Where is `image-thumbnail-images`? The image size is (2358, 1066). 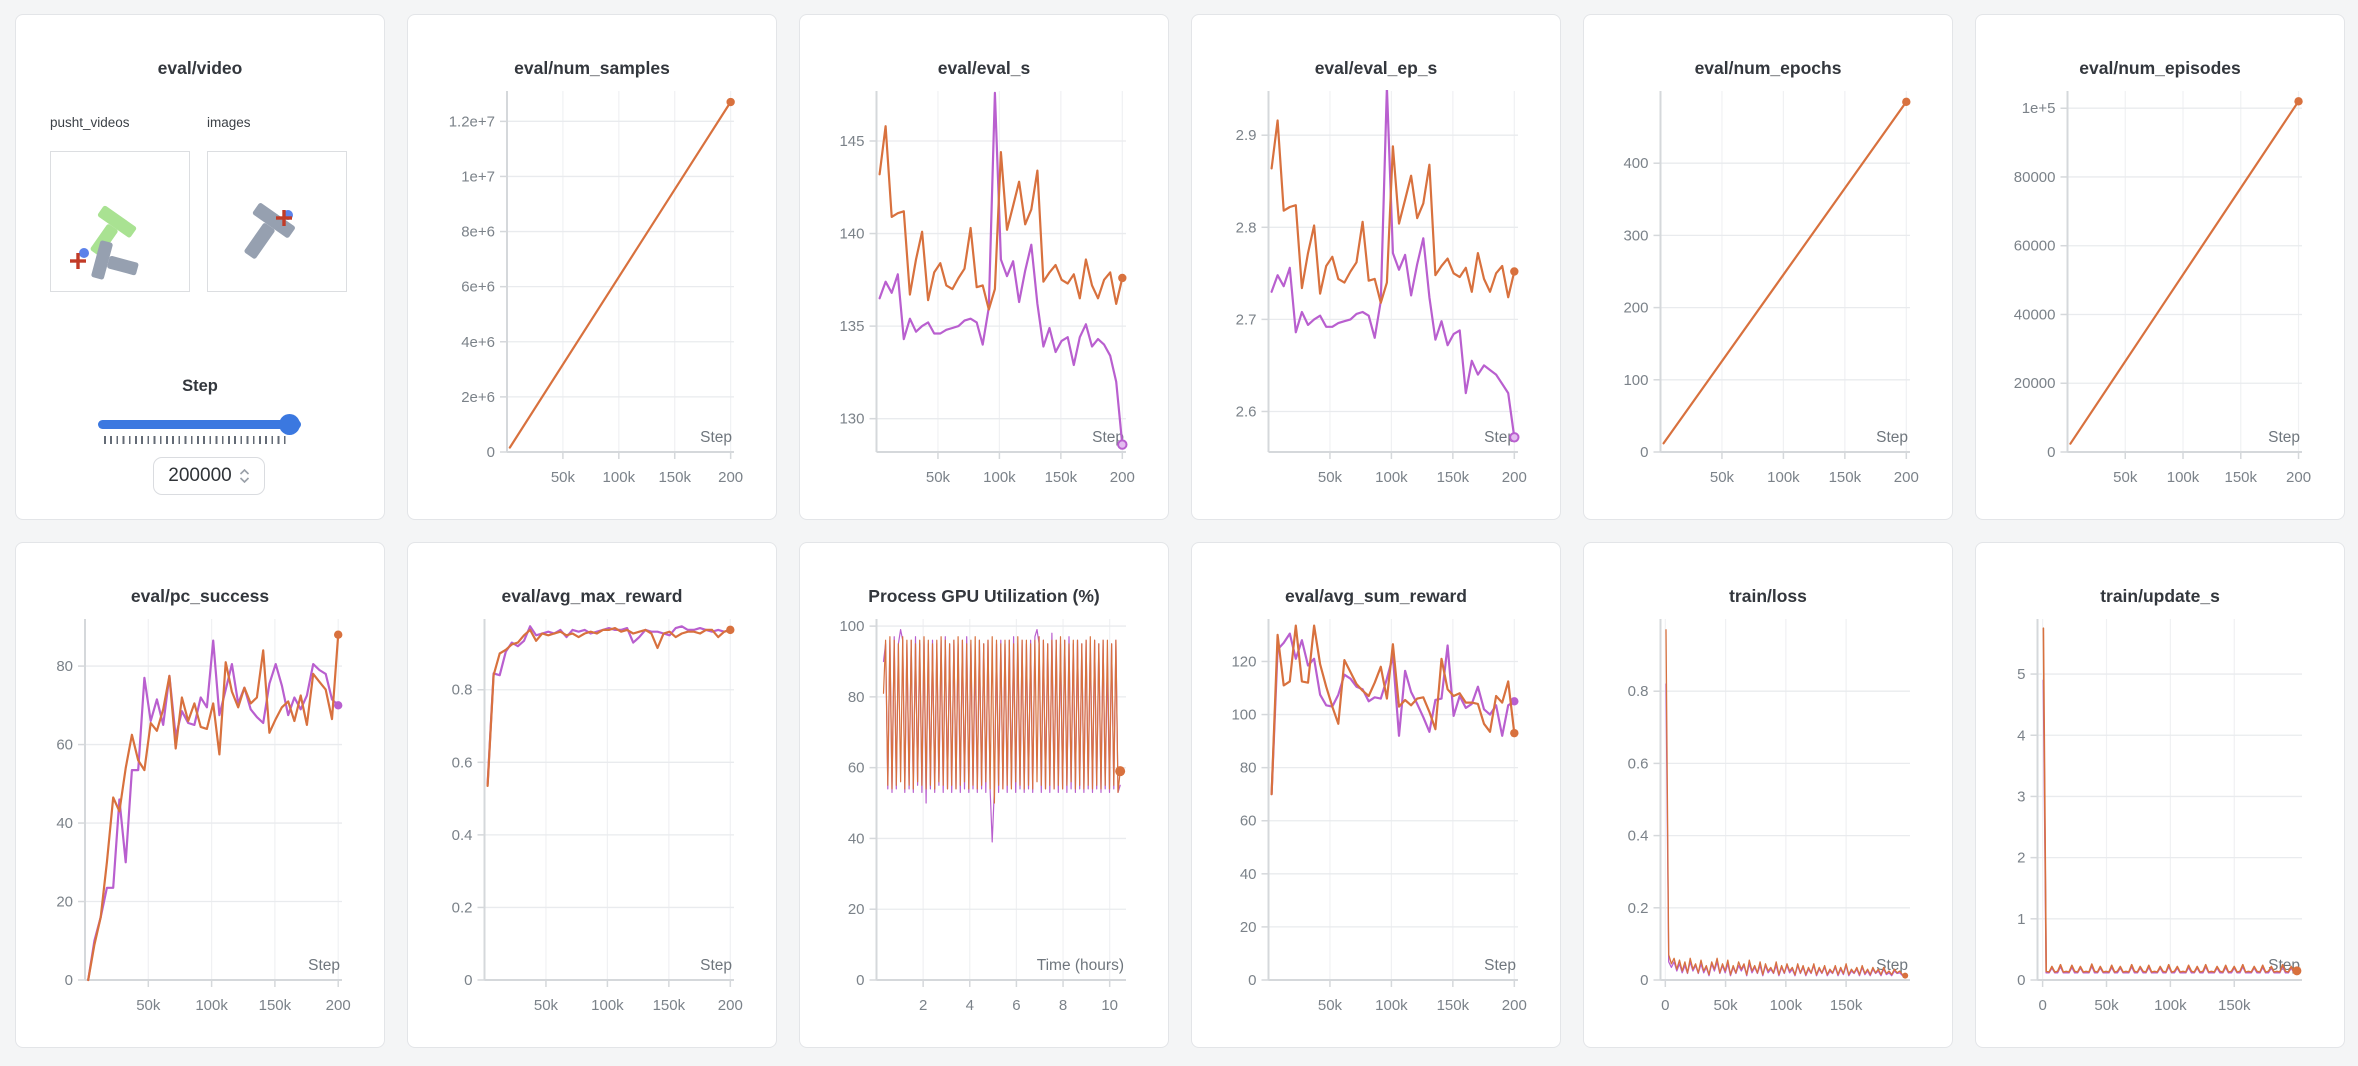 image-thumbnail-images is located at coordinates (277, 221).